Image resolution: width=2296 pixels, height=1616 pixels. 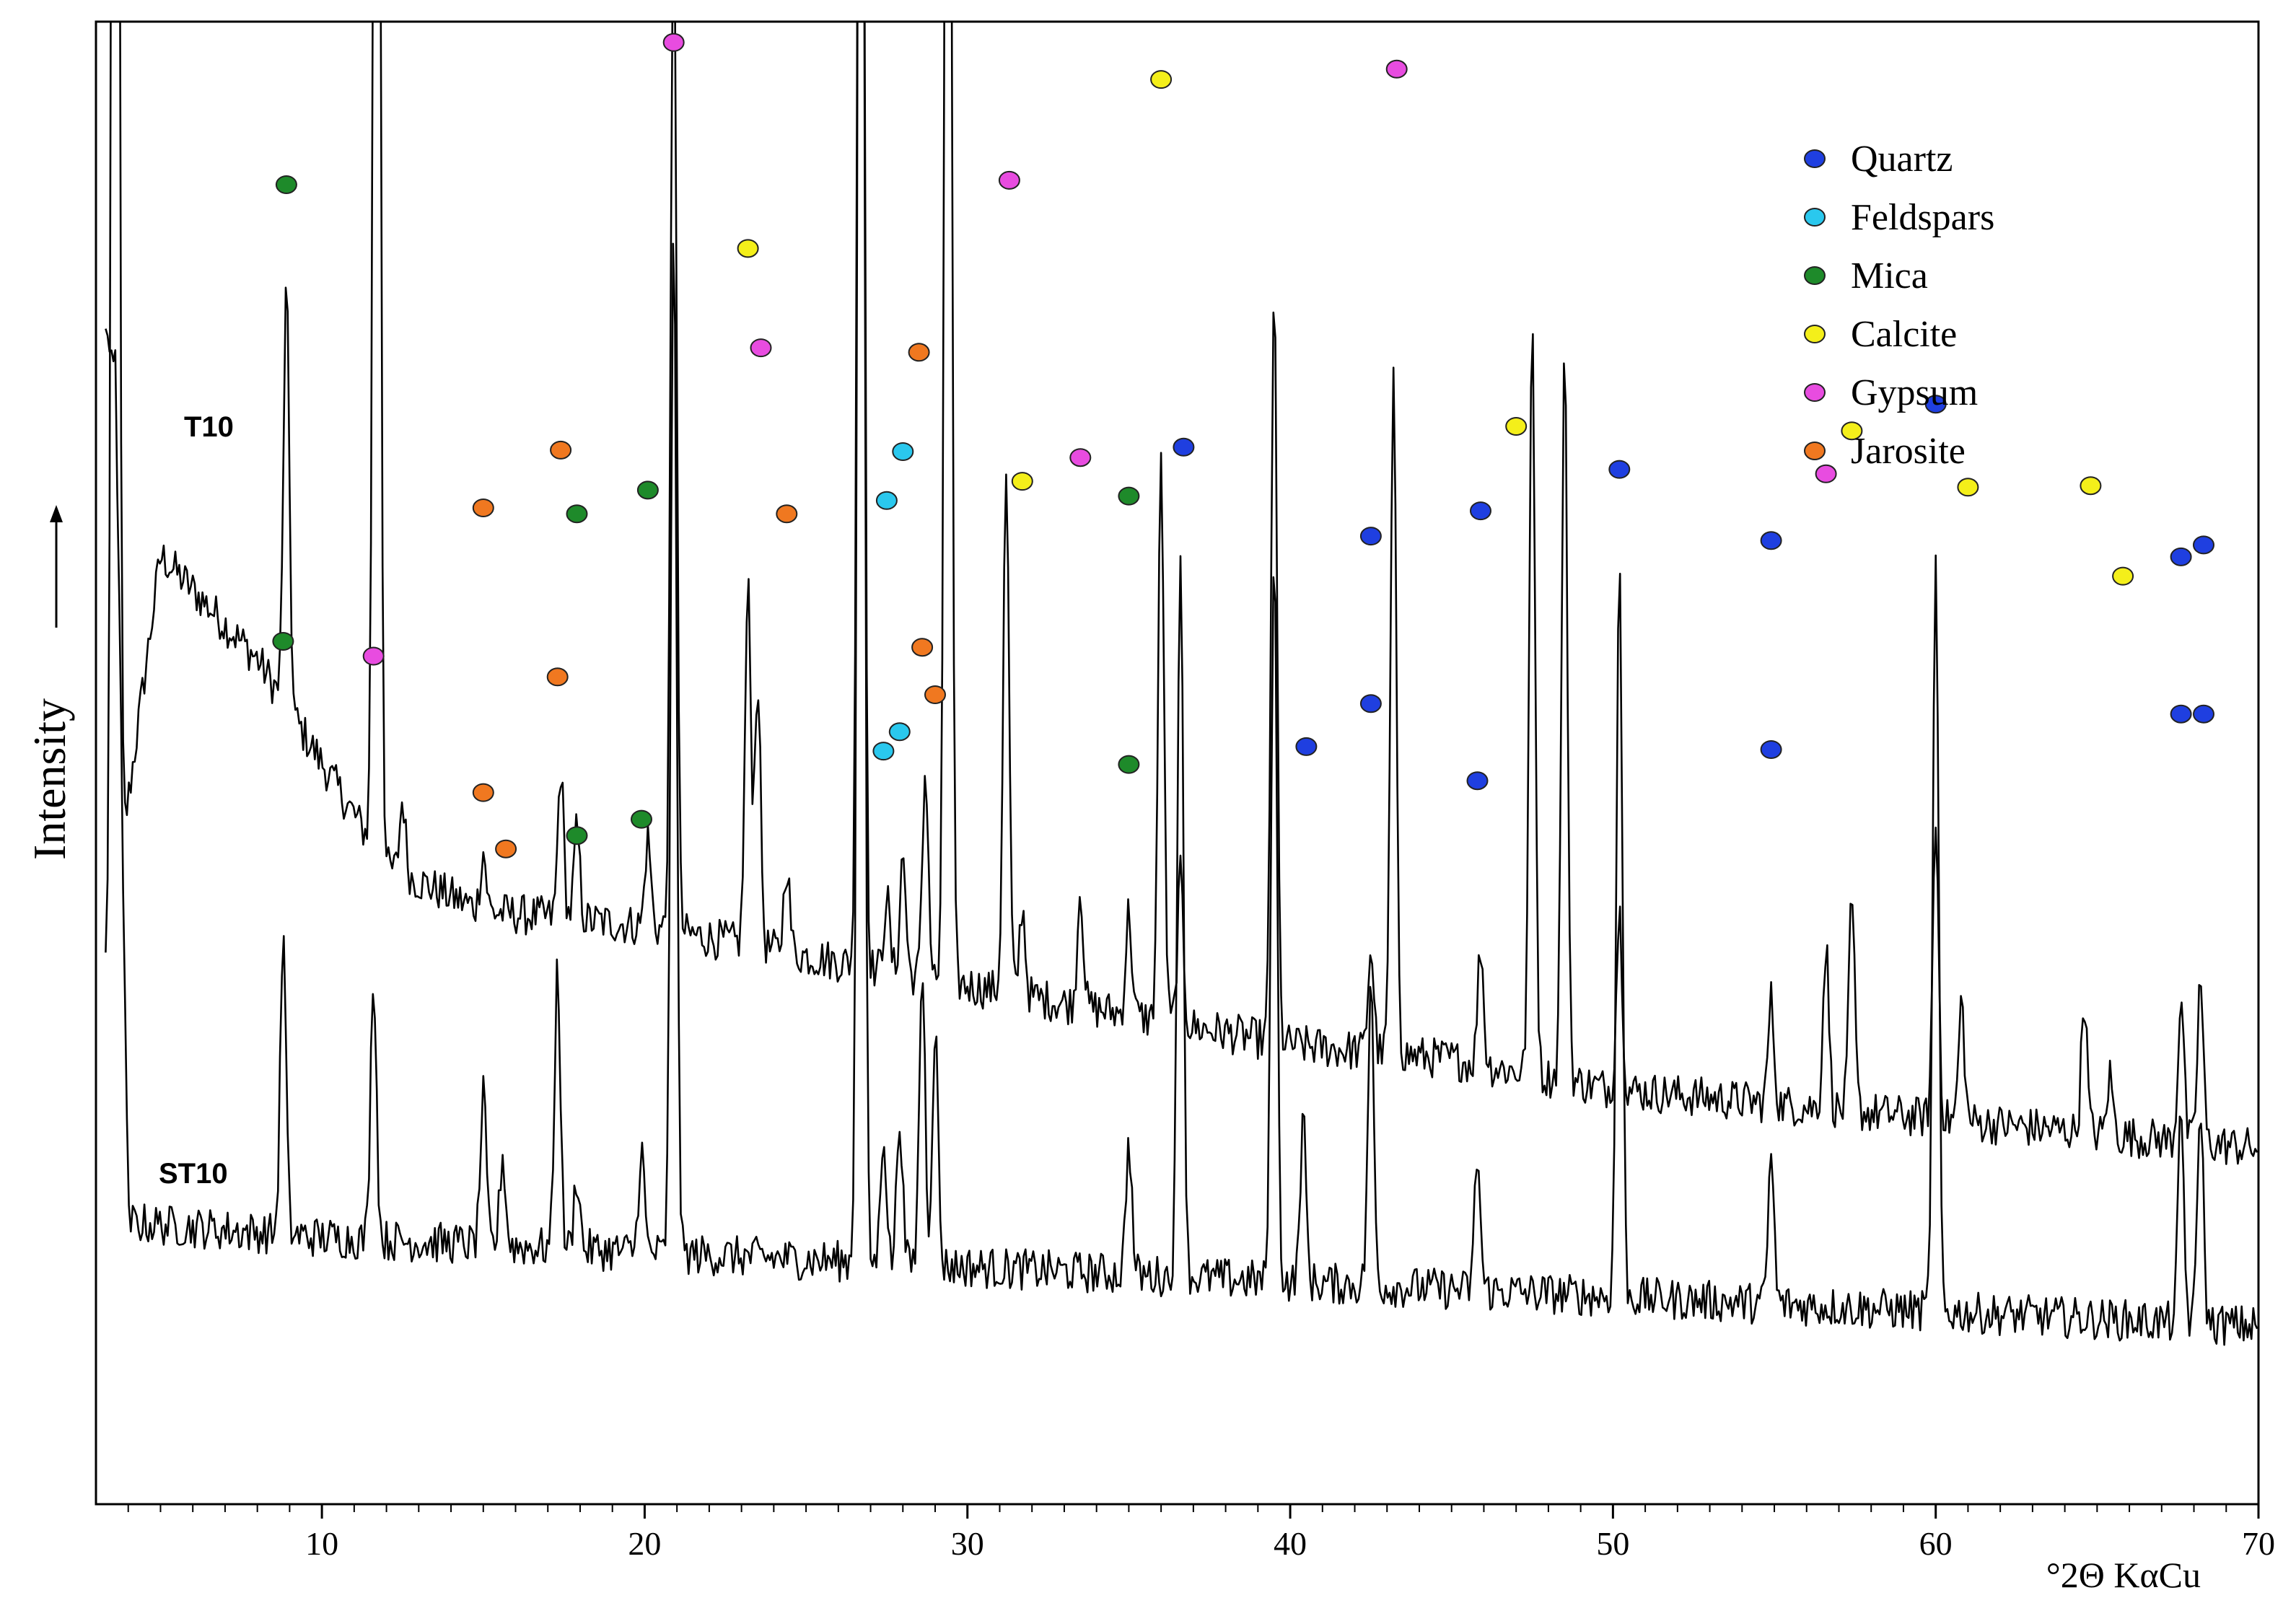 What do you see at coordinates (1815, 334) in the screenshot?
I see `legend-marker-calcite` at bounding box center [1815, 334].